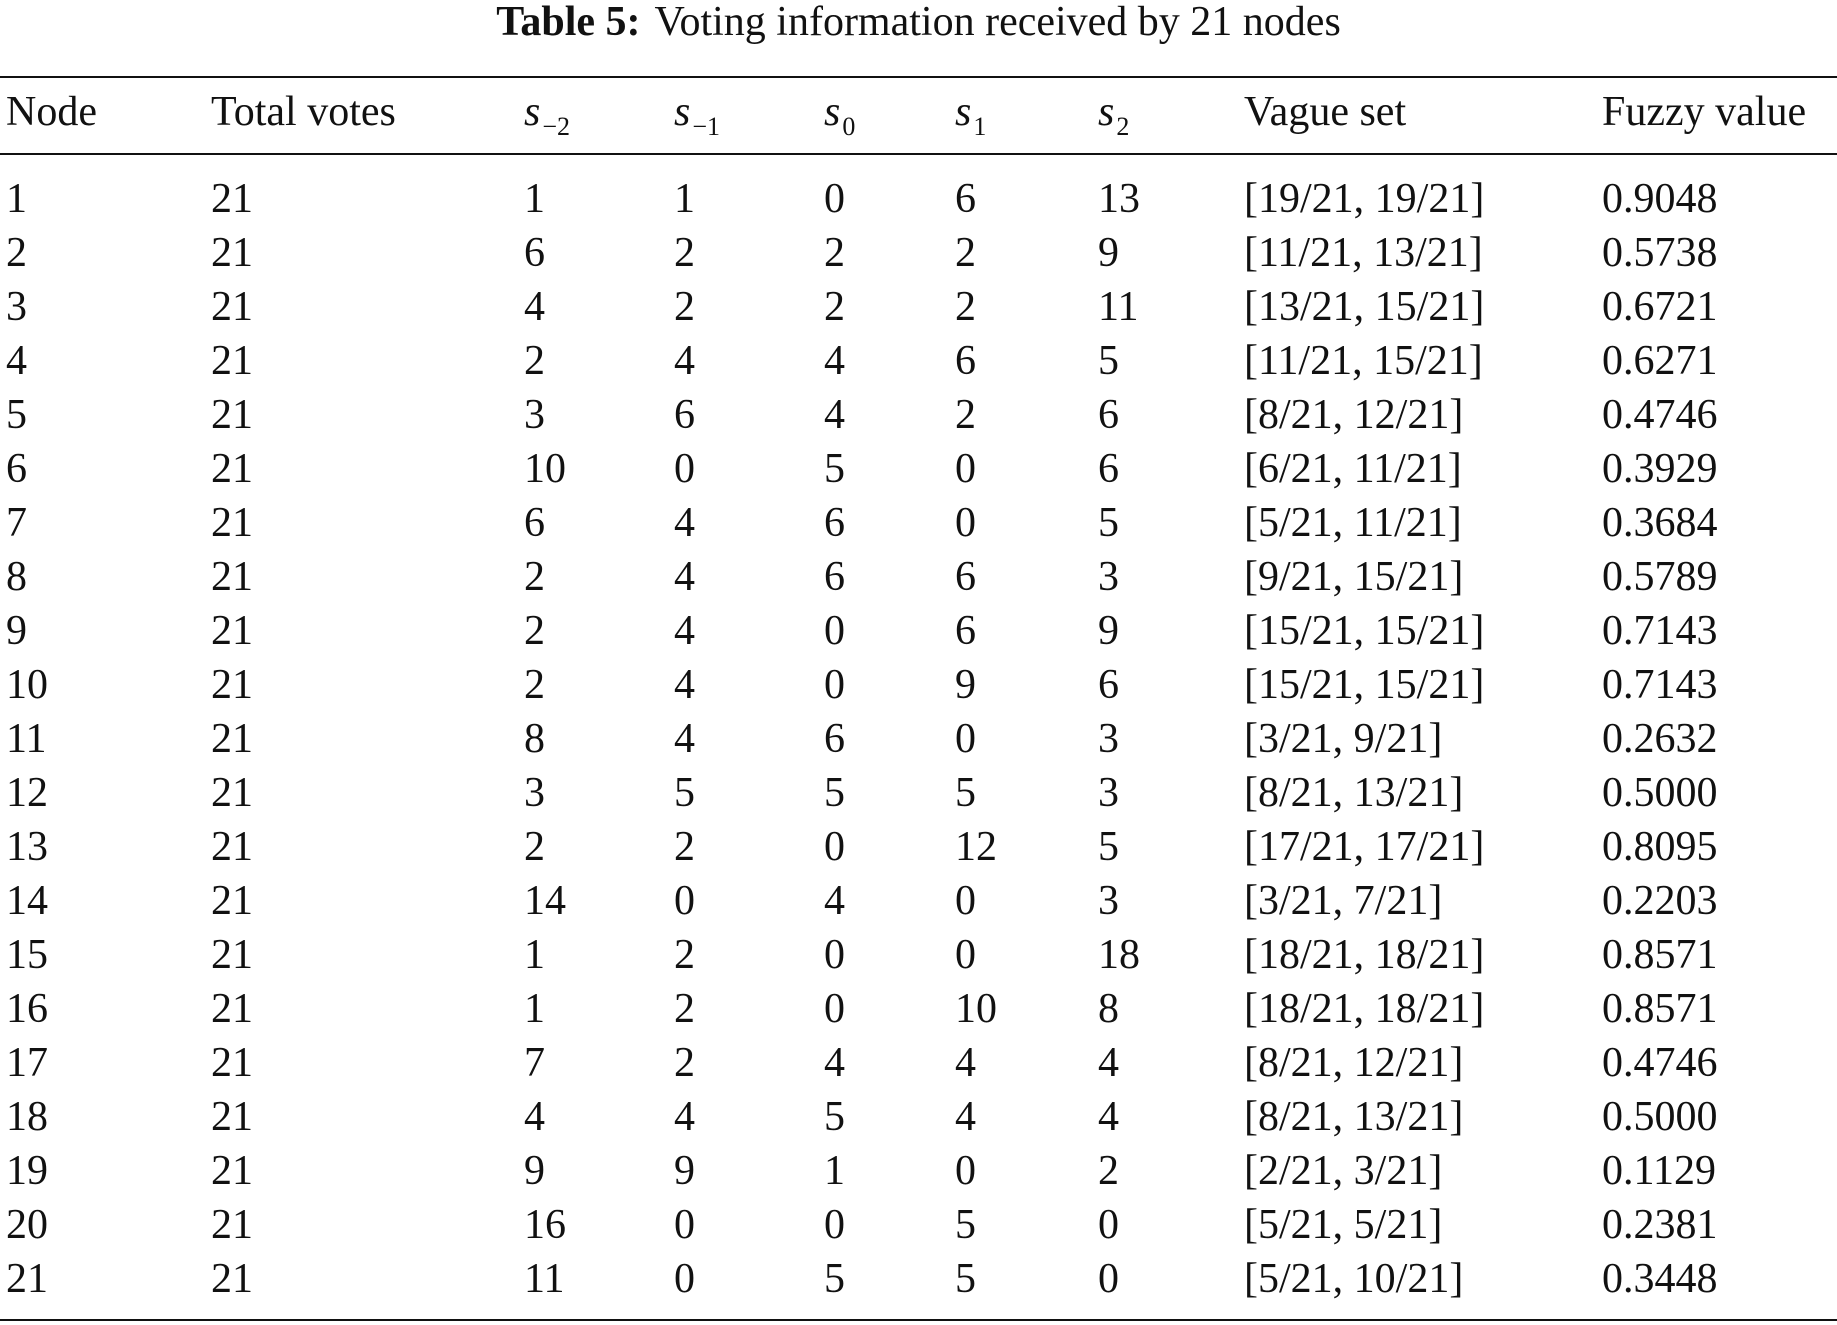 Image resolution: width=1837 pixels, height=1325 pixels. Describe the element at coordinates (1660, 631) in the screenshot. I see `table-cell: 0.7143` at that location.